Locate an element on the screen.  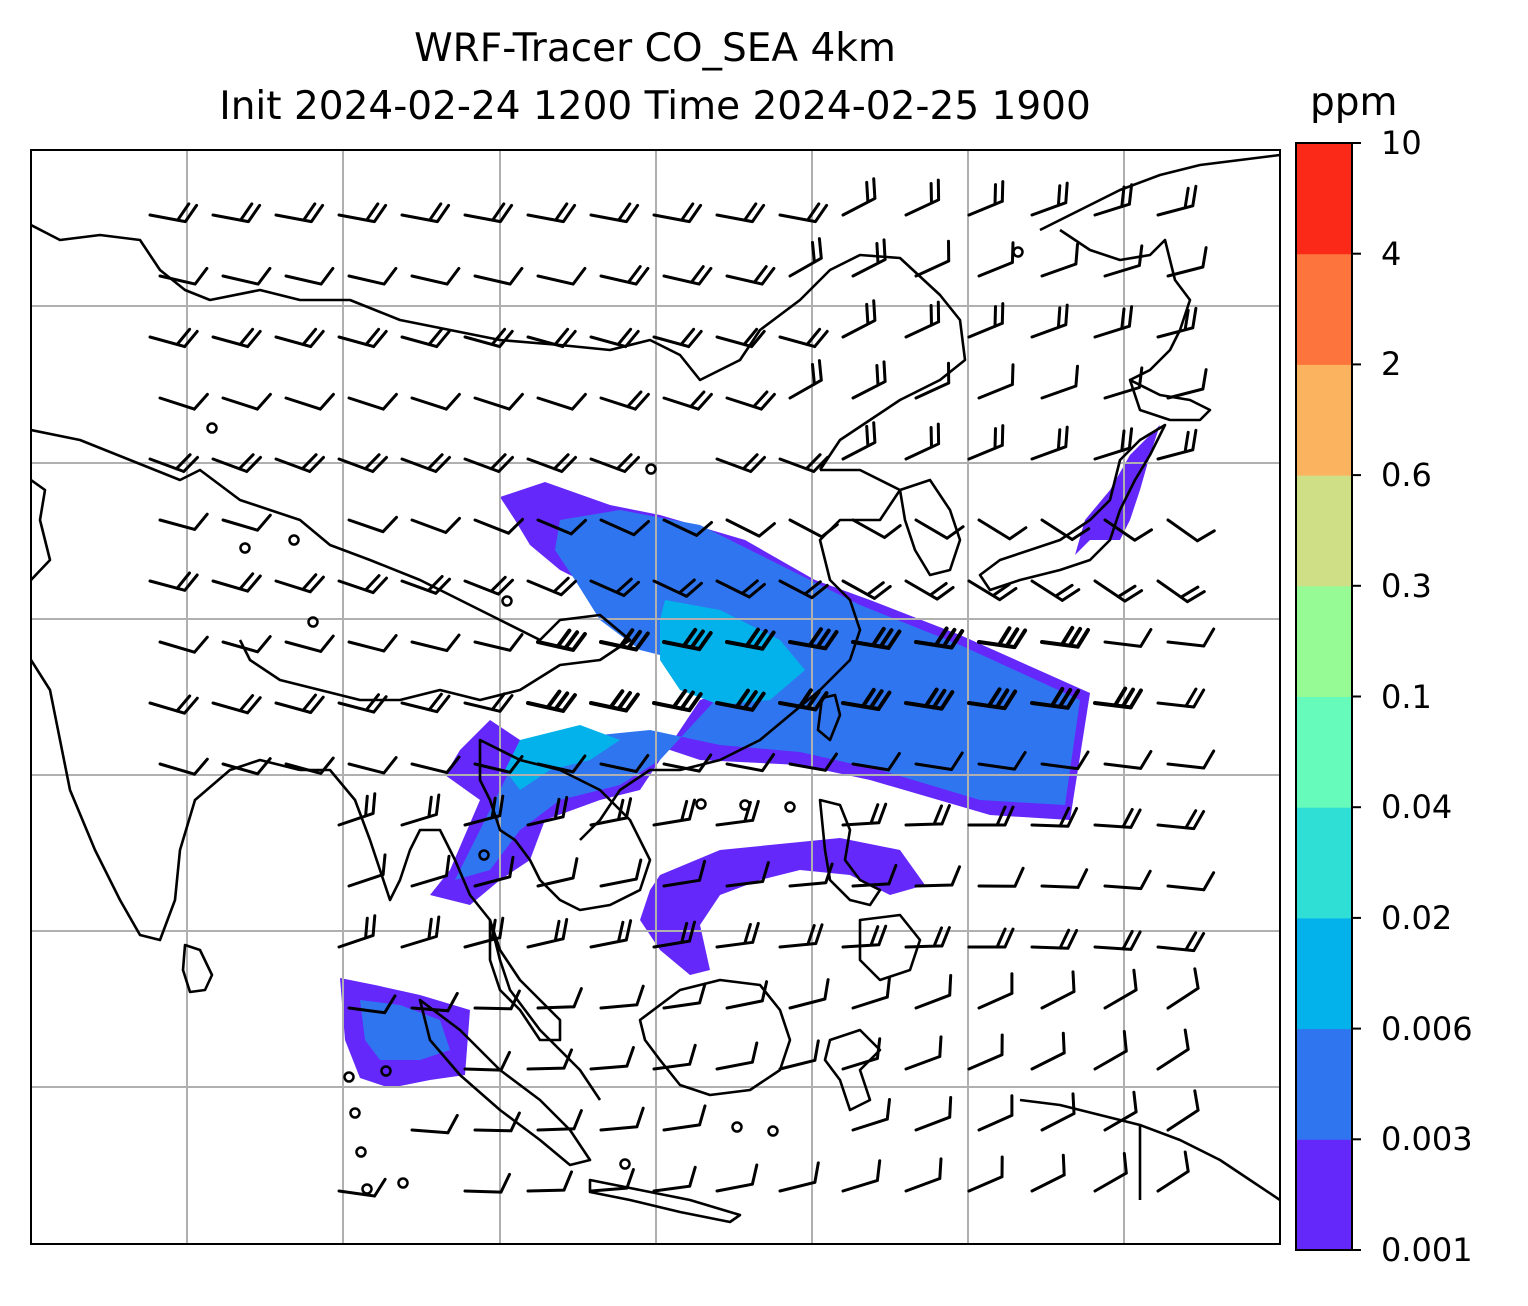
sulawesi is located at coordinates (852, 1070).